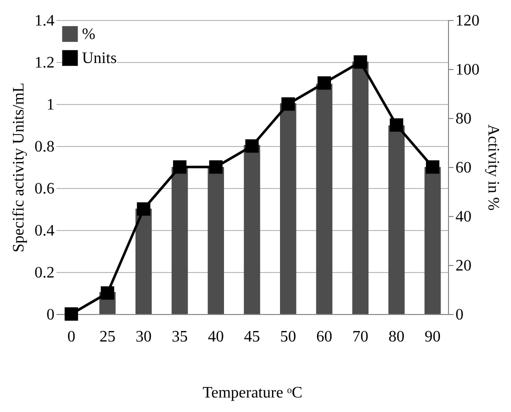 The height and width of the screenshot is (412, 511). I want to click on x-tick-label: 80, so click(396, 337).